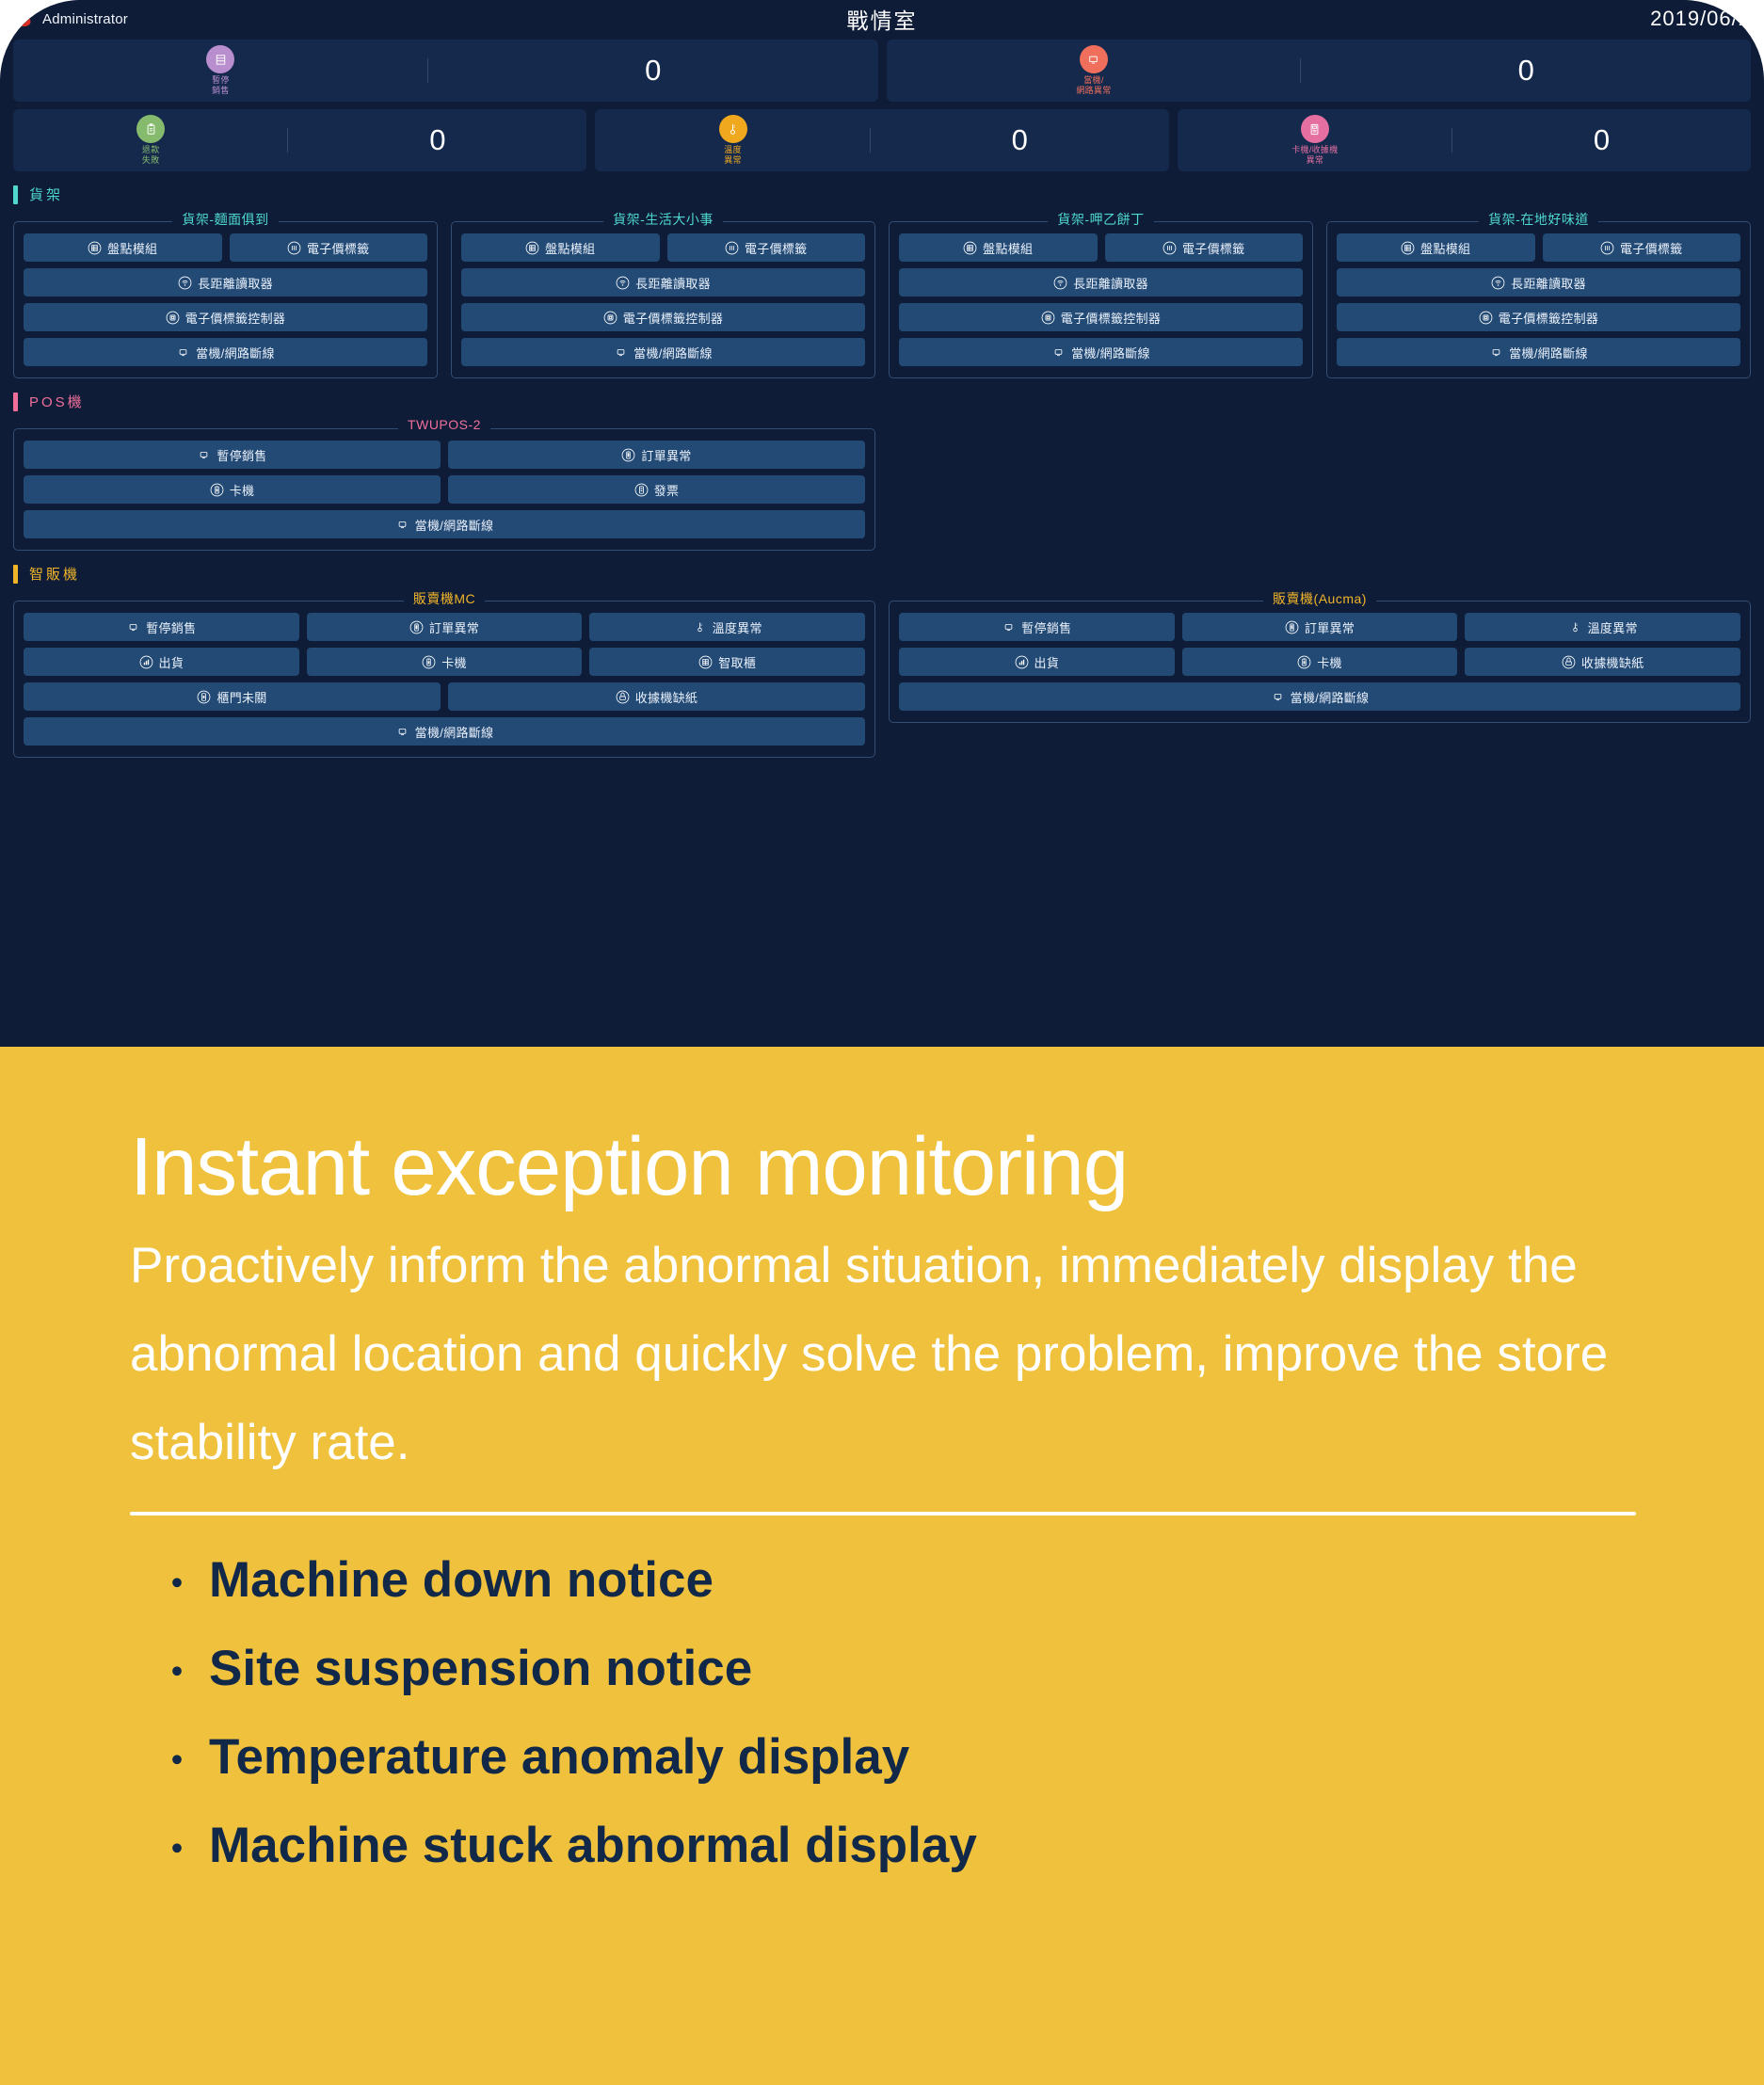 This screenshot has width=1764, height=2085. I want to click on section-accent-bar, so click(15, 194).